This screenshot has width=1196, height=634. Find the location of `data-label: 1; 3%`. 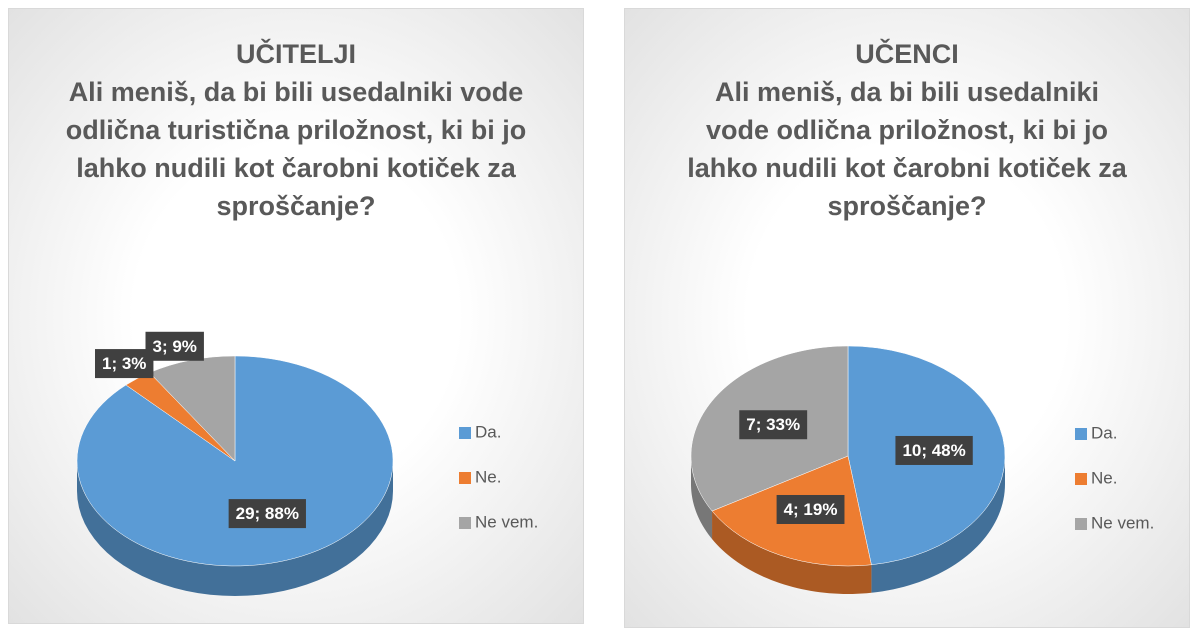

data-label: 1; 3% is located at coordinates (124, 363).